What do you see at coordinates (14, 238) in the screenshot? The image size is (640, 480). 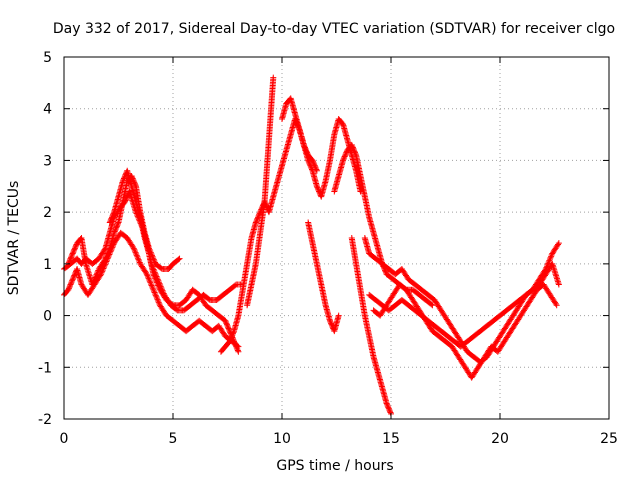 I see `y-axis-label: SDTVAR / TECUs` at bounding box center [14, 238].